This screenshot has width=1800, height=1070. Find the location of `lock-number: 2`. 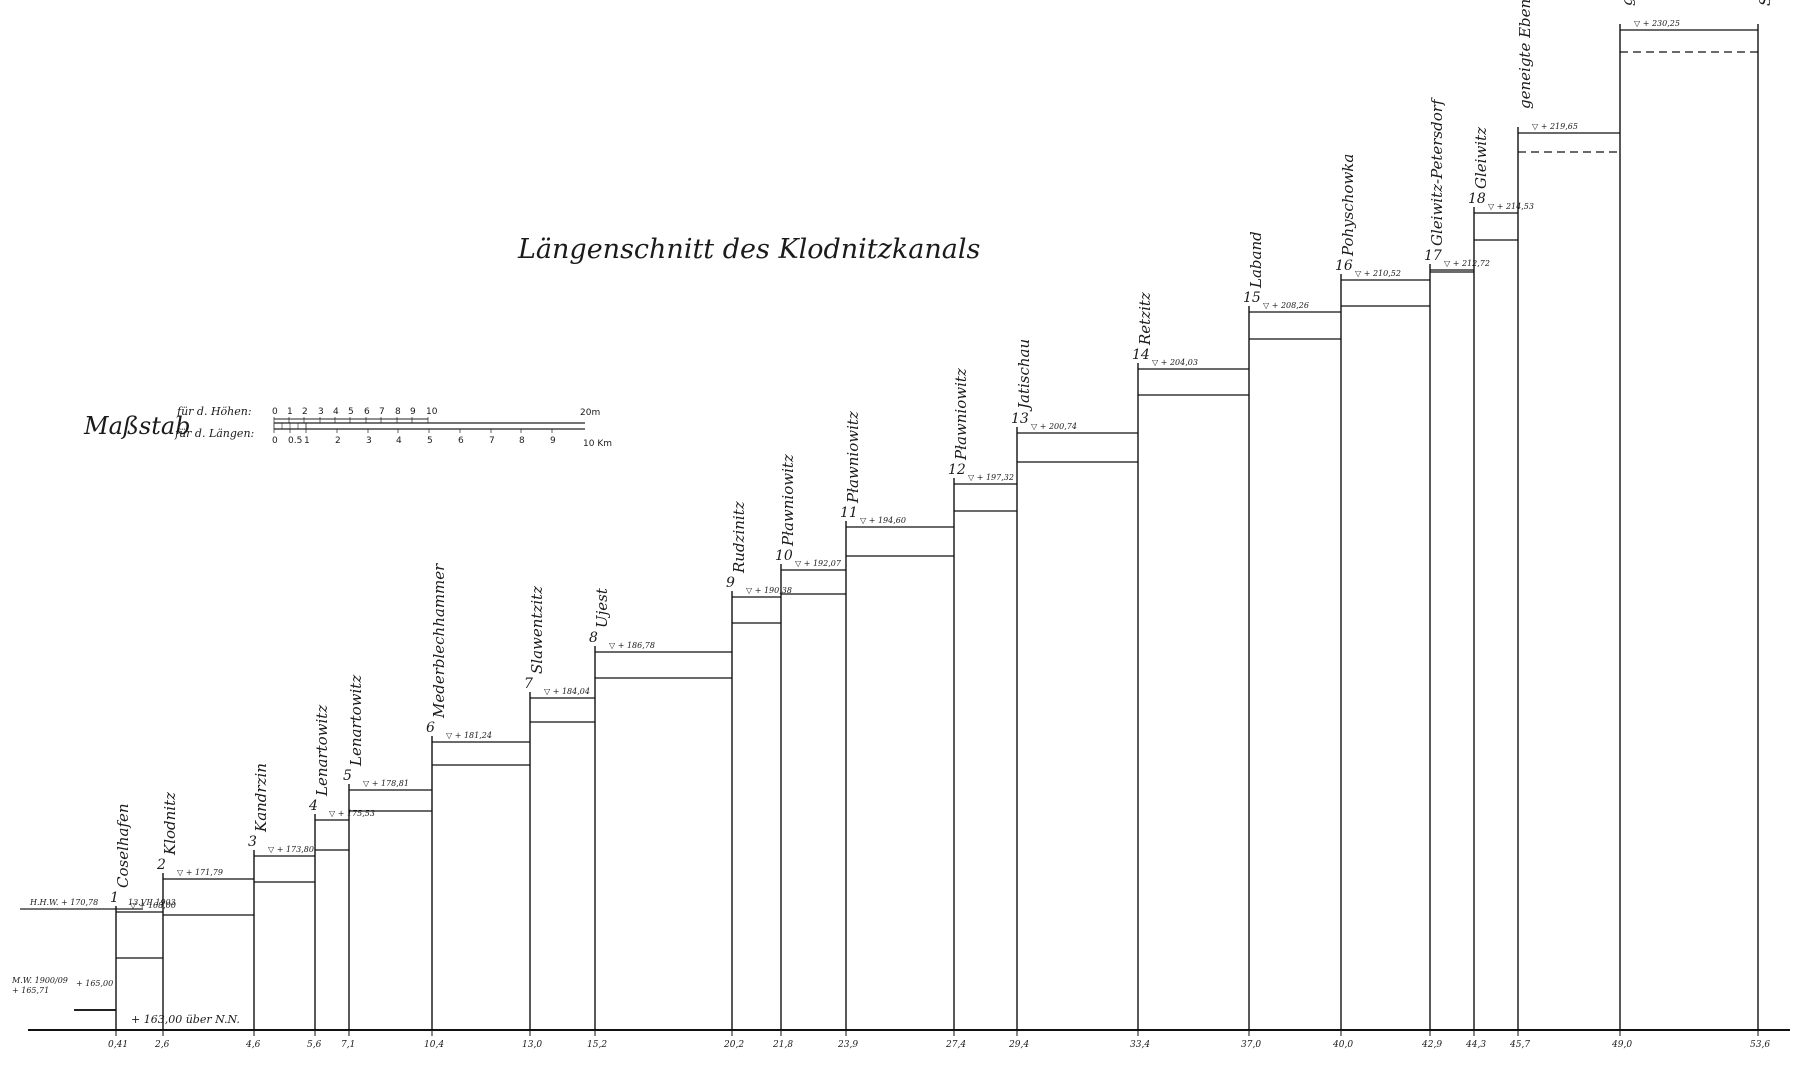

lock-number: 2 is located at coordinates (161, 865).